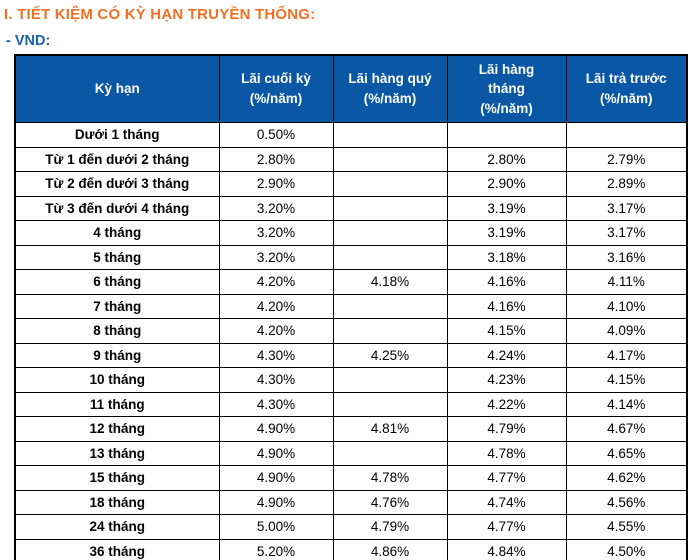  What do you see at coordinates (351, 331) in the screenshot?
I see `table-row: 8 tháng 4.20% 4.15% 4.09%` at bounding box center [351, 331].